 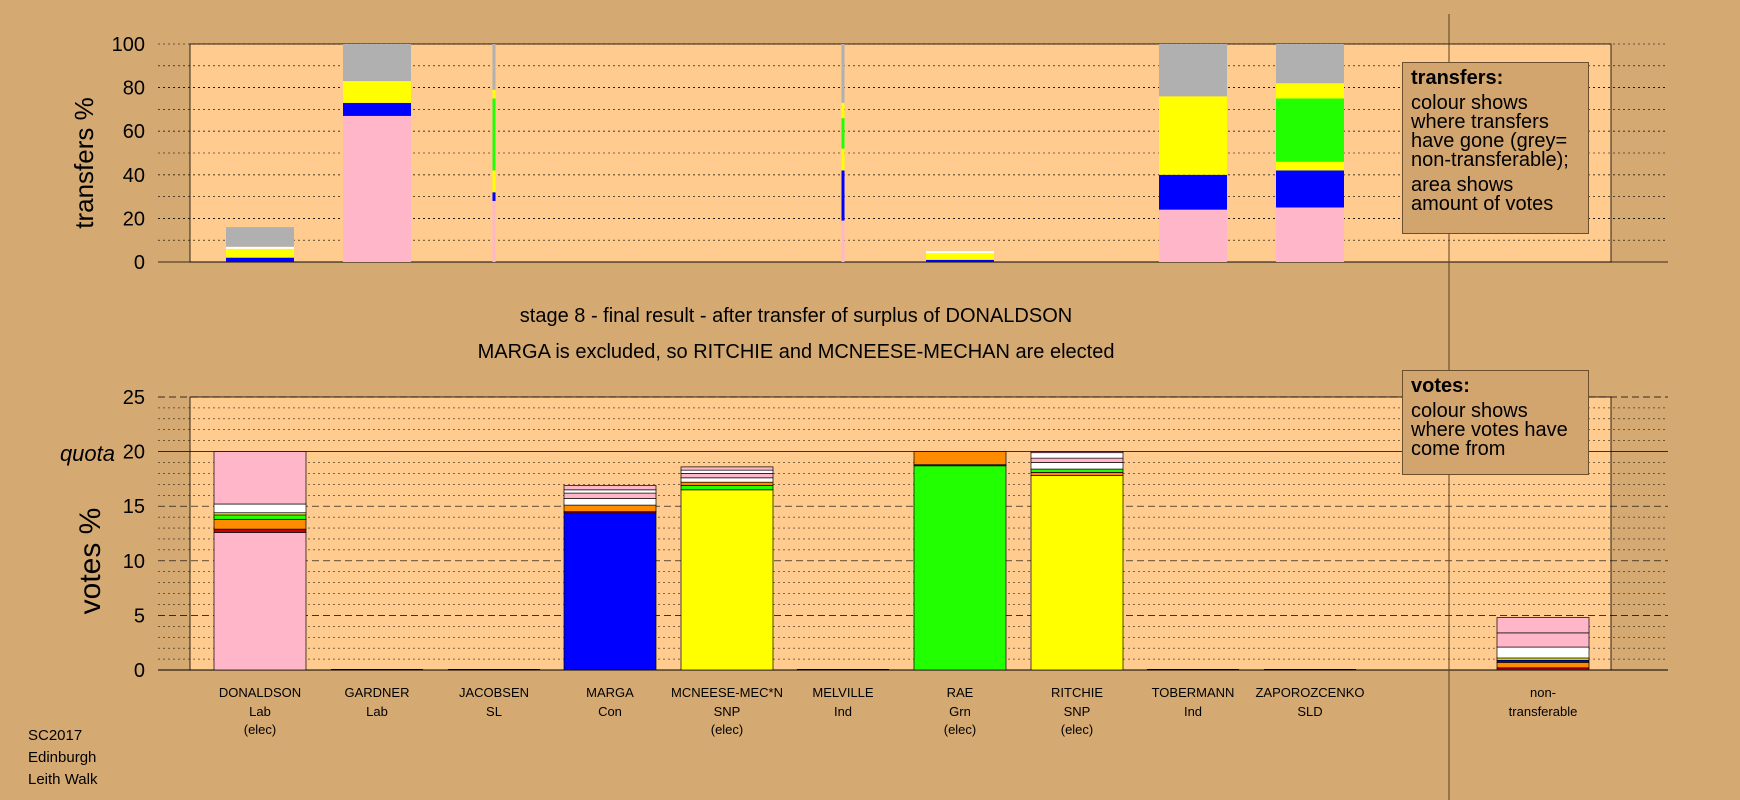 What do you see at coordinates (134, 219) in the screenshot?
I see `transfers-tick-label: 20` at bounding box center [134, 219].